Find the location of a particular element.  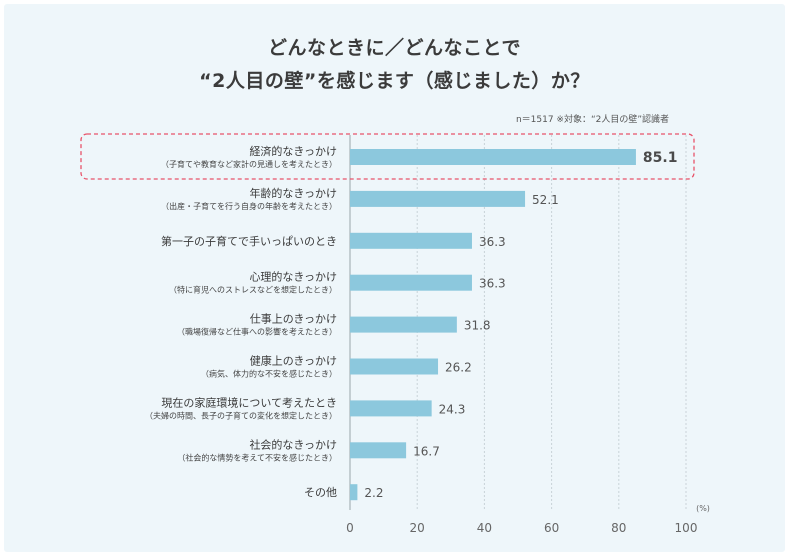

category-label: 心理的なきっかけ is located at coordinates (293, 277).